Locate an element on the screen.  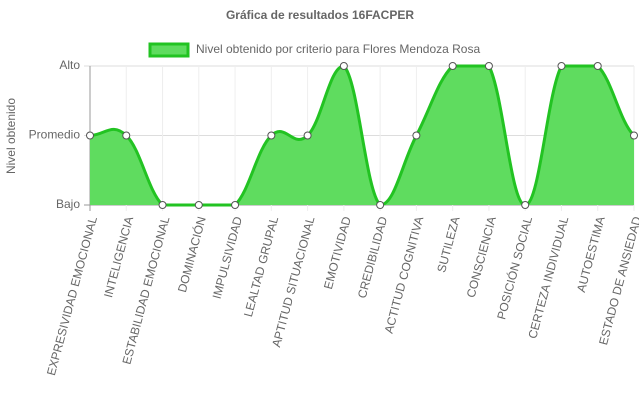
legend-swatch is located at coordinates (169, 50).